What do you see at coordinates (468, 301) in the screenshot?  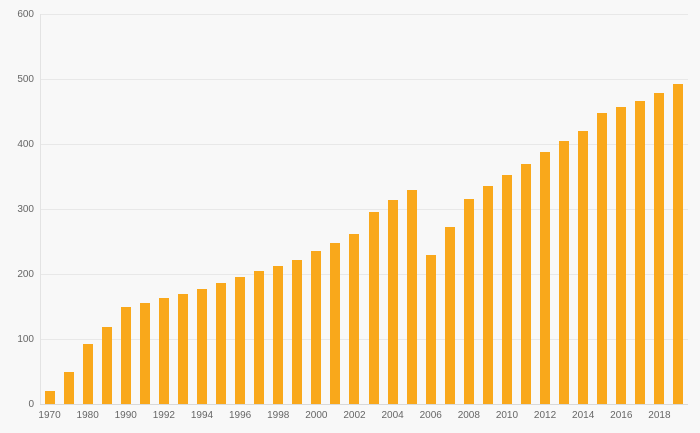 I see `bar-2008` at bounding box center [468, 301].